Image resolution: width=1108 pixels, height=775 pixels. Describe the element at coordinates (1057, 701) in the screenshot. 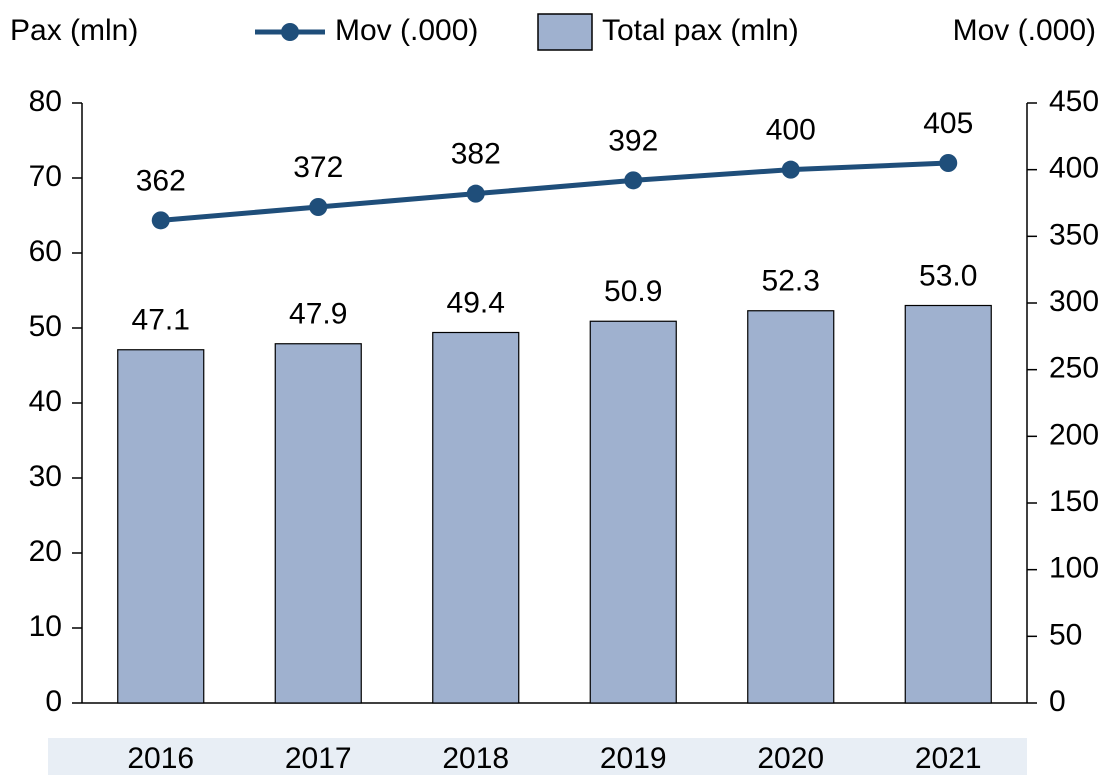

I see `y2-tick-label: 0` at that location.